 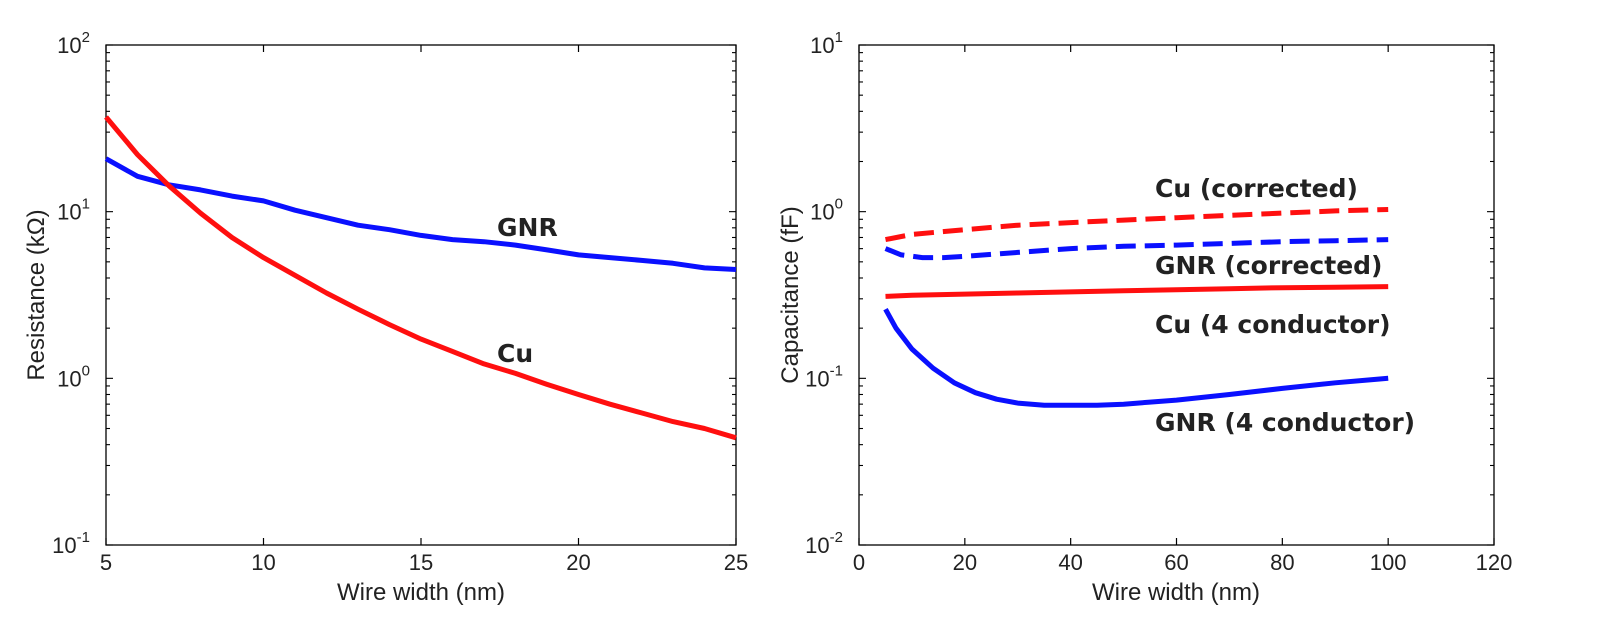 What do you see at coordinates (527, 227) in the screenshot?
I see `annotation-gnr: GNR` at bounding box center [527, 227].